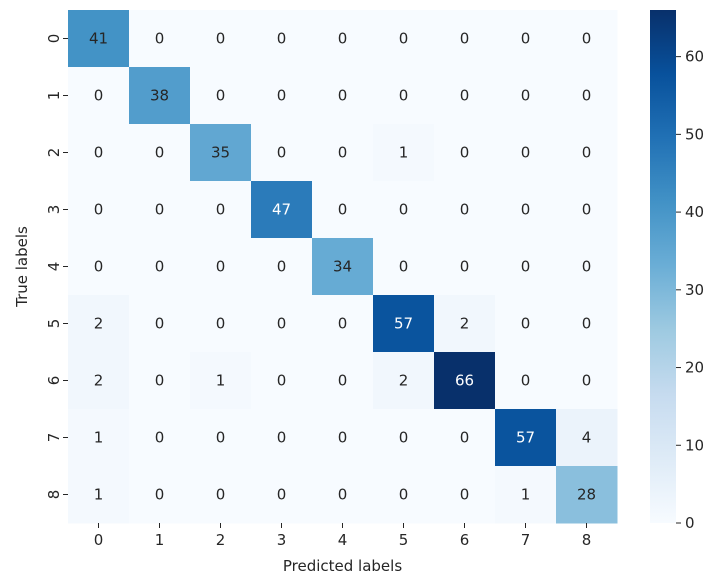 The height and width of the screenshot is (582, 722). Describe the element at coordinates (465, 39) in the screenshot. I see `cell-value-0-6: 0` at that location.